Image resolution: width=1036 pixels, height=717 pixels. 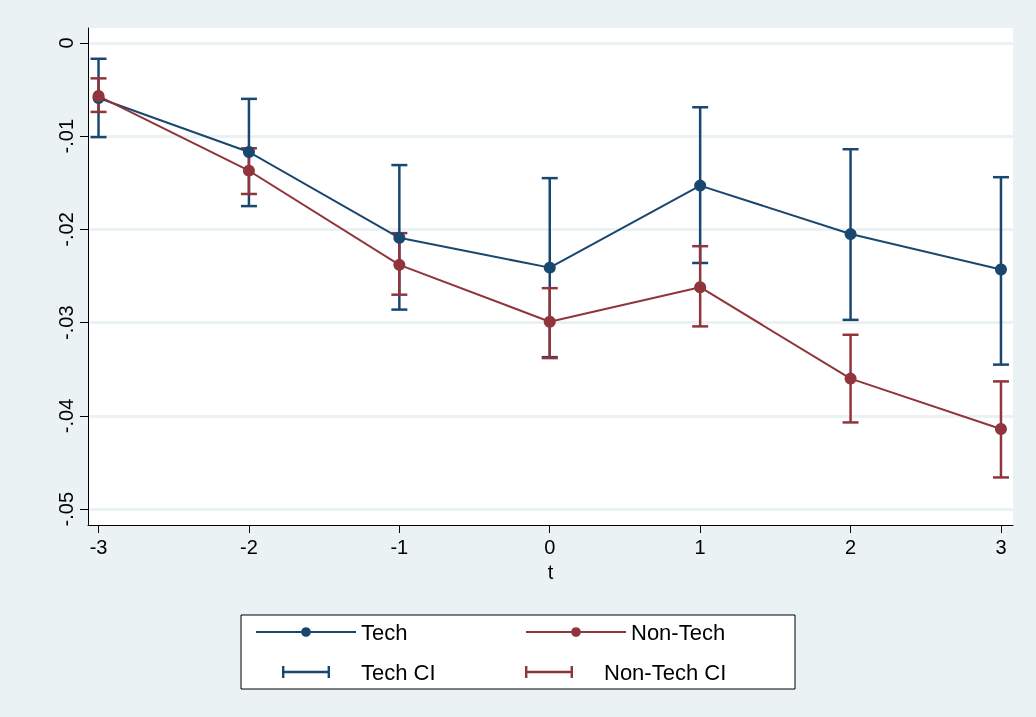 I want to click on x-tick-label: -2, so click(x=249, y=547).